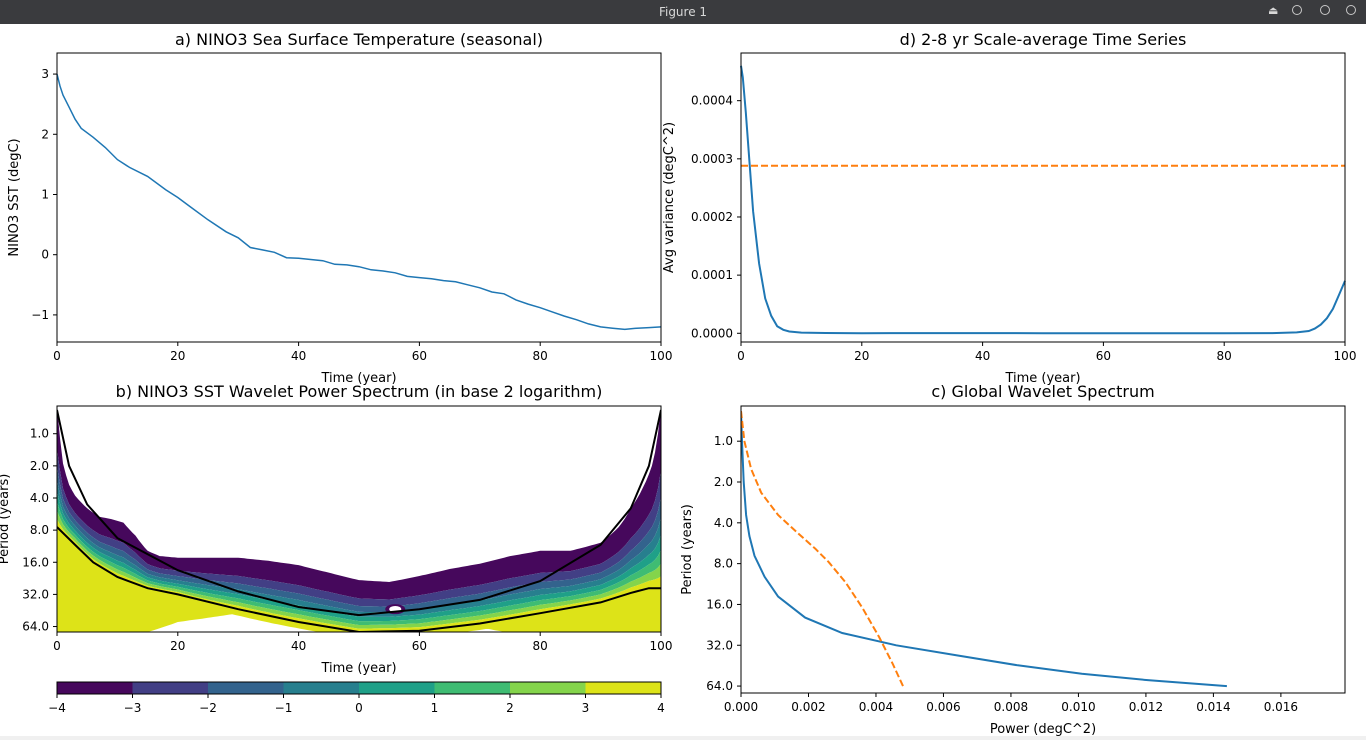  I want to click on colorbar-tick-label: 2, so click(510, 708).